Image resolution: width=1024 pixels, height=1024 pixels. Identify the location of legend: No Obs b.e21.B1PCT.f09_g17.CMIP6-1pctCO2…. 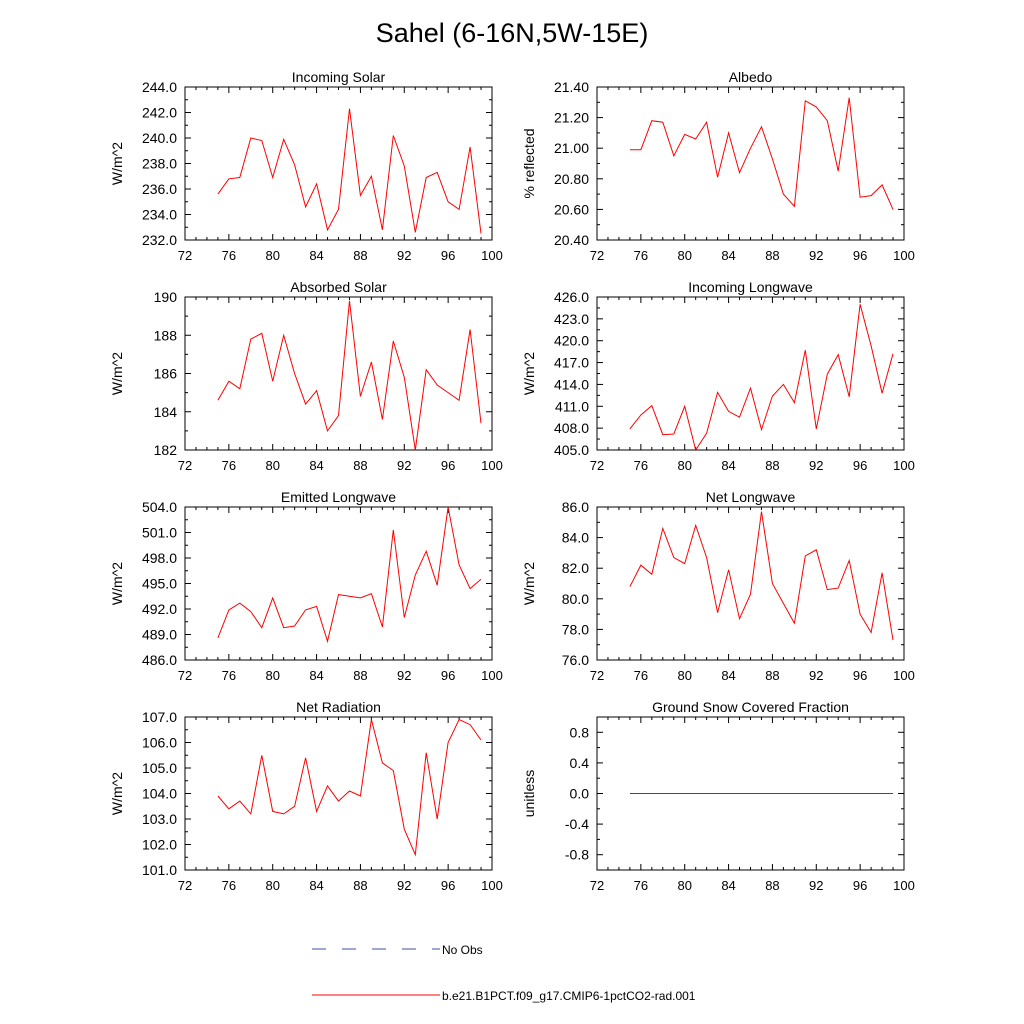
(504, 973).